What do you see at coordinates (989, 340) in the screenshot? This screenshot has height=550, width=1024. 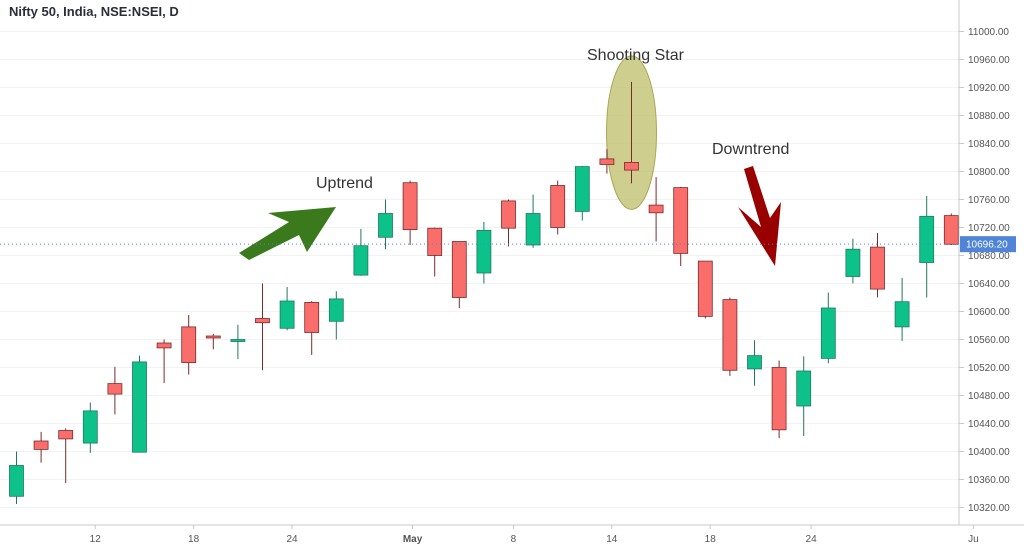 I see `price-tick-label: 10560.00` at bounding box center [989, 340].